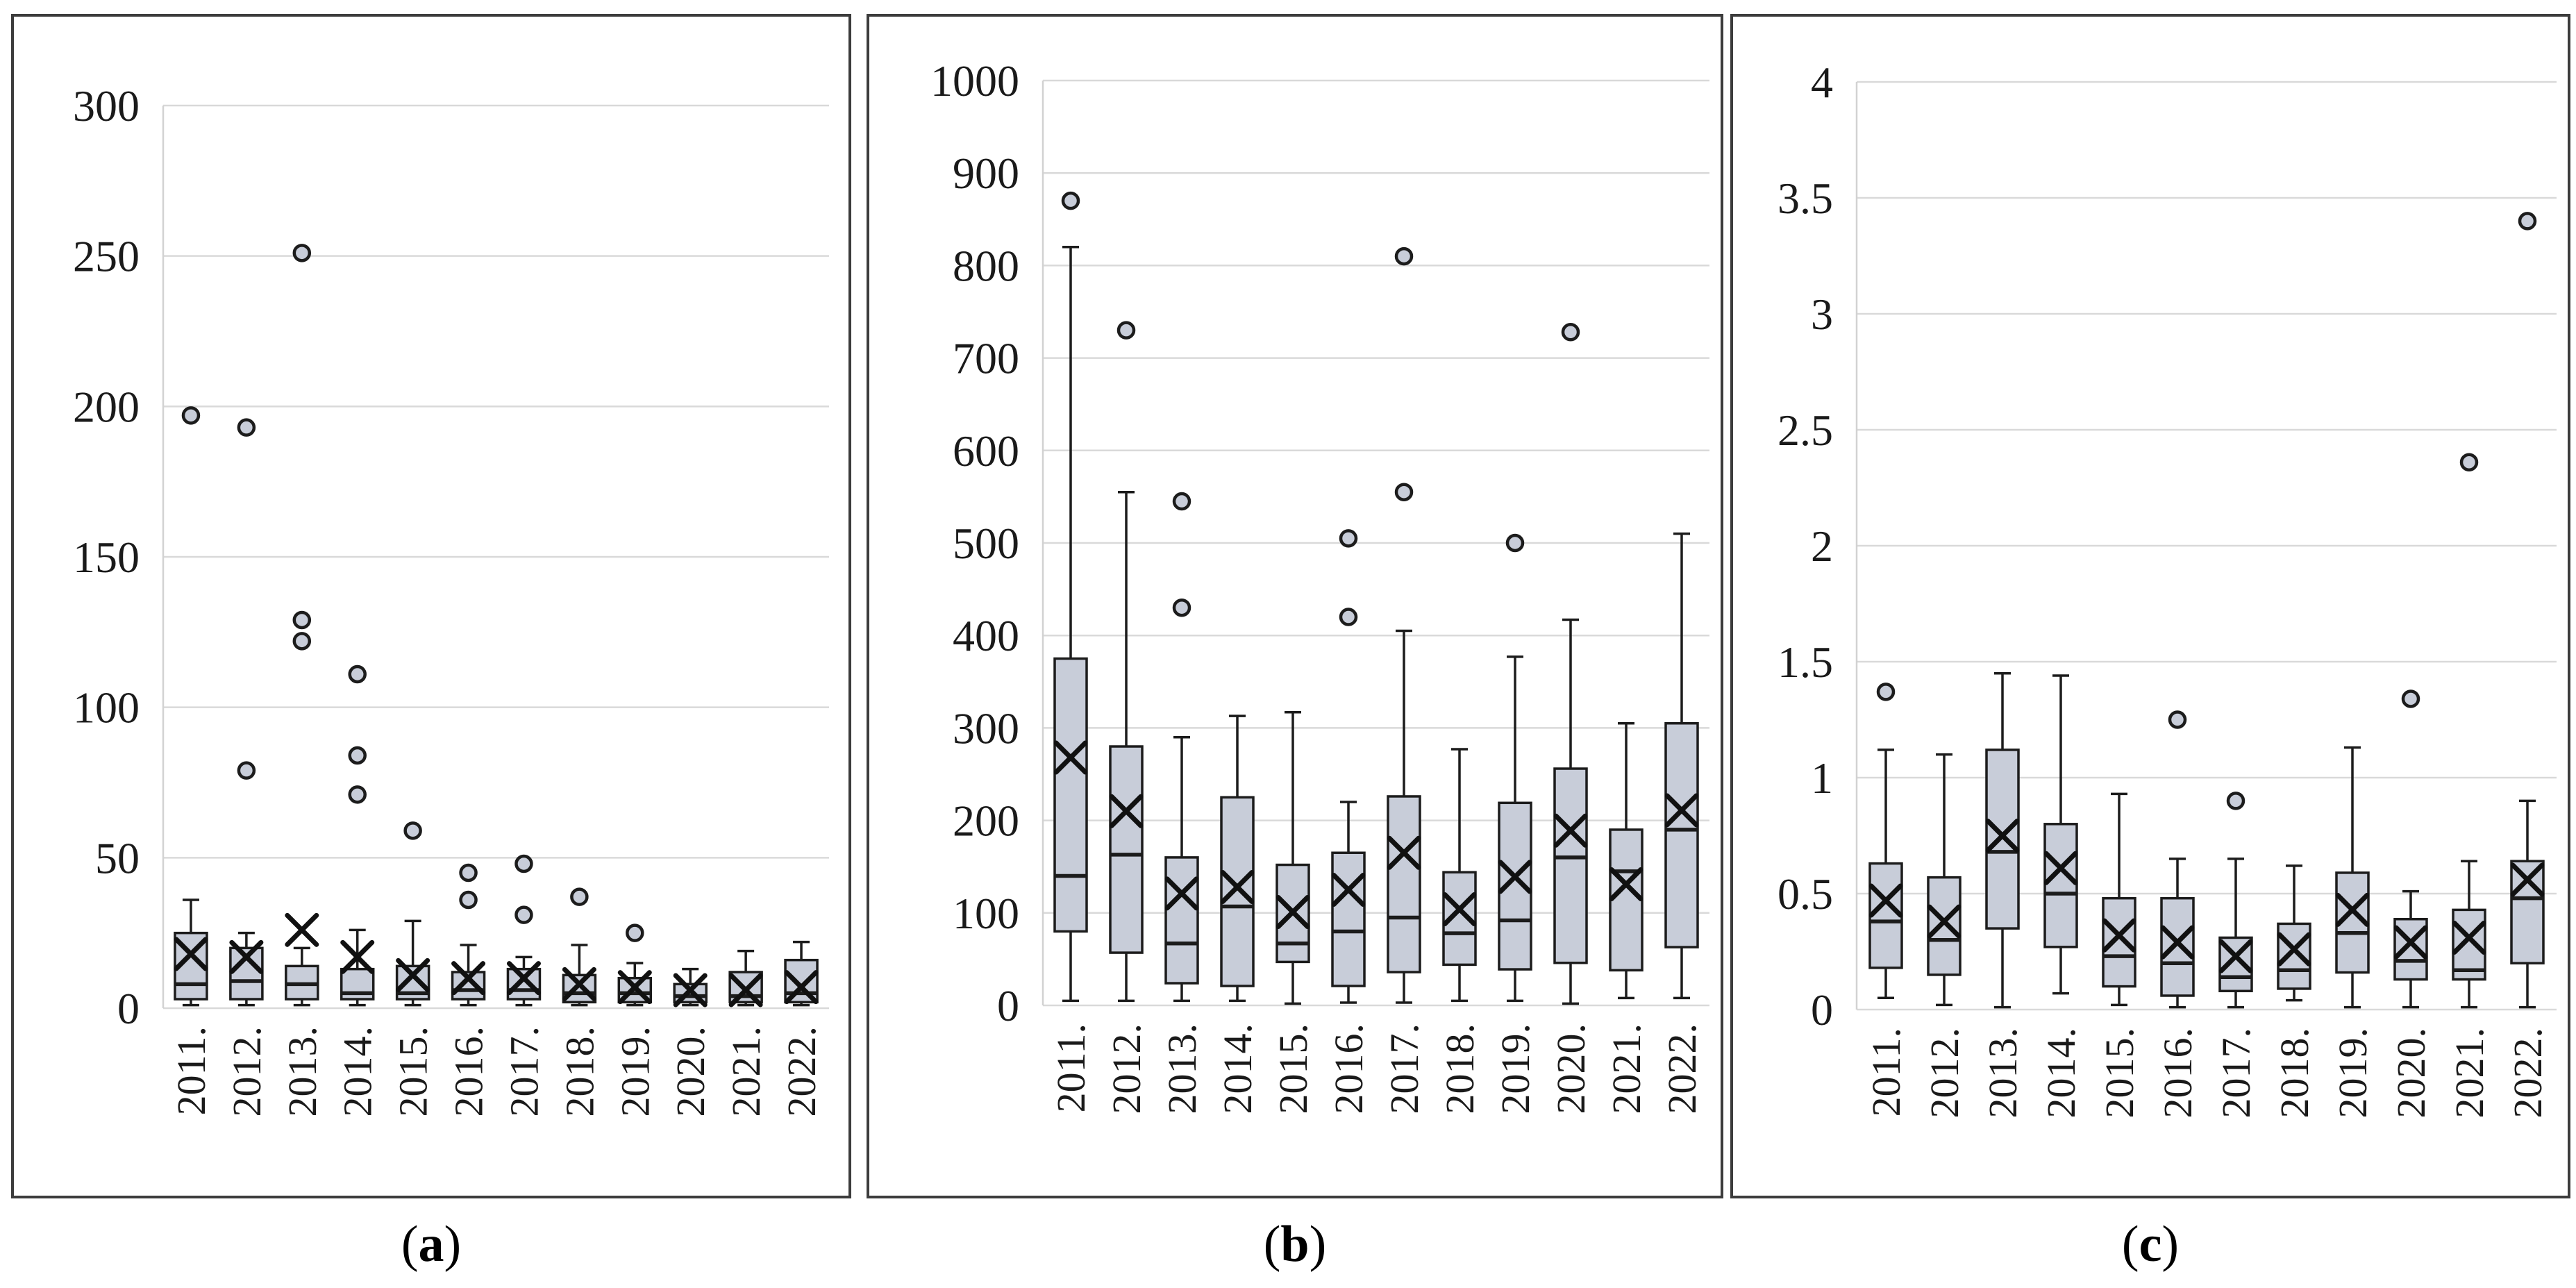 The image size is (2576, 1288). Describe the element at coordinates (1237, 1068) in the screenshot. I see `x-axis-tick-label: 2014.` at that location.